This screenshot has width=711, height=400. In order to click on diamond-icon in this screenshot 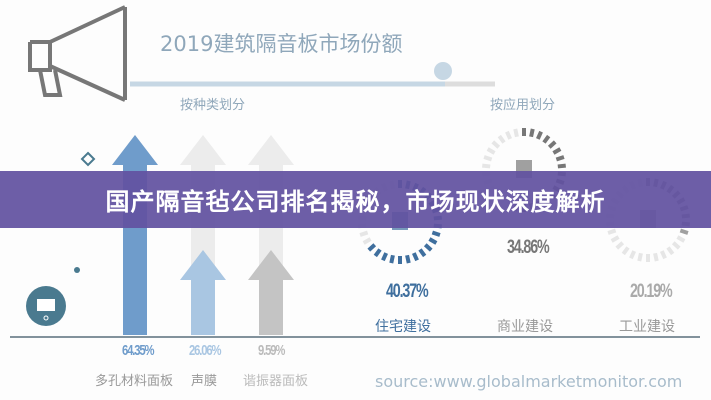, I will do `click(88, 159)`.